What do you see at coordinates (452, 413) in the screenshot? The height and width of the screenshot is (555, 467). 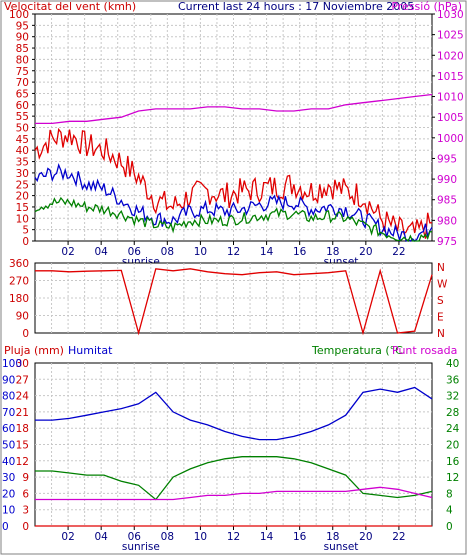 I see `panel3-temp-tick: 28` at bounding box center [452, 413].